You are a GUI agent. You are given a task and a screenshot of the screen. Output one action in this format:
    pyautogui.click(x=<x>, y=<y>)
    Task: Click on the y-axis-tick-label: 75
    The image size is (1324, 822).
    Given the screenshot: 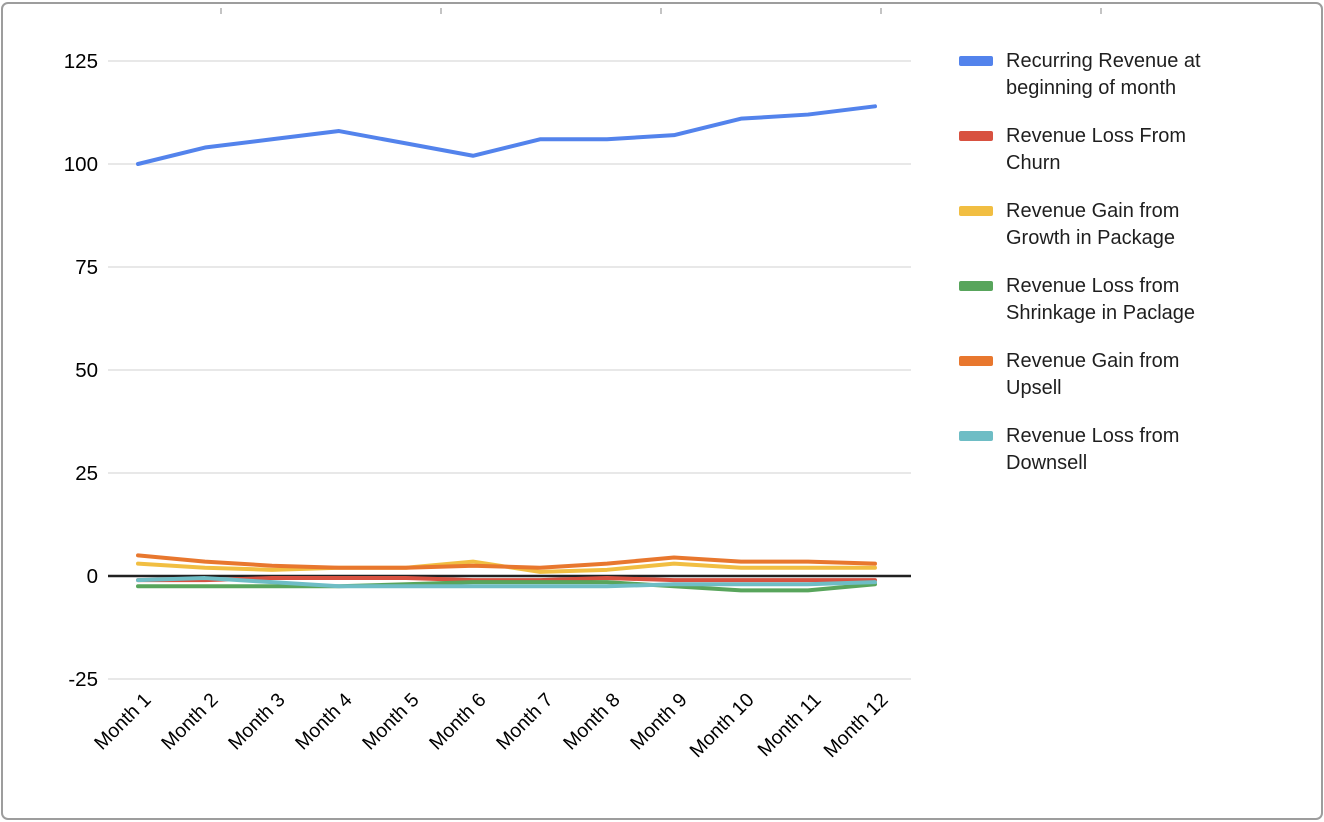 What is the action you would take?
    pyautogui.click(x=86, y=267)
    